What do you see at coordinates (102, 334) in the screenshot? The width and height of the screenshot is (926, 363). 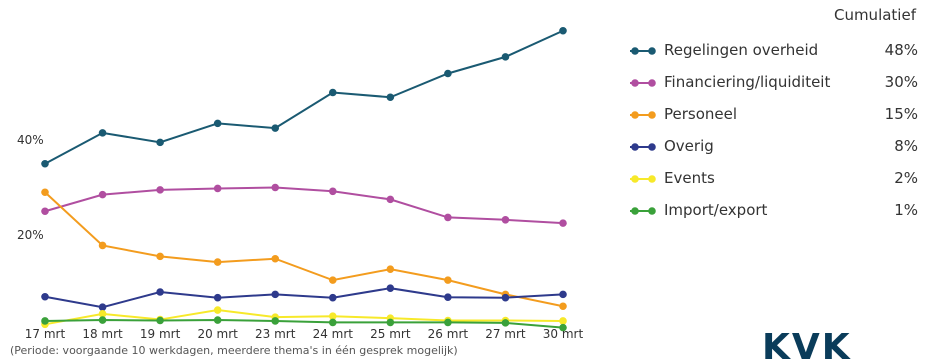 I see `x-tick-label: 18 mrt` at bounding box center [102, 334].